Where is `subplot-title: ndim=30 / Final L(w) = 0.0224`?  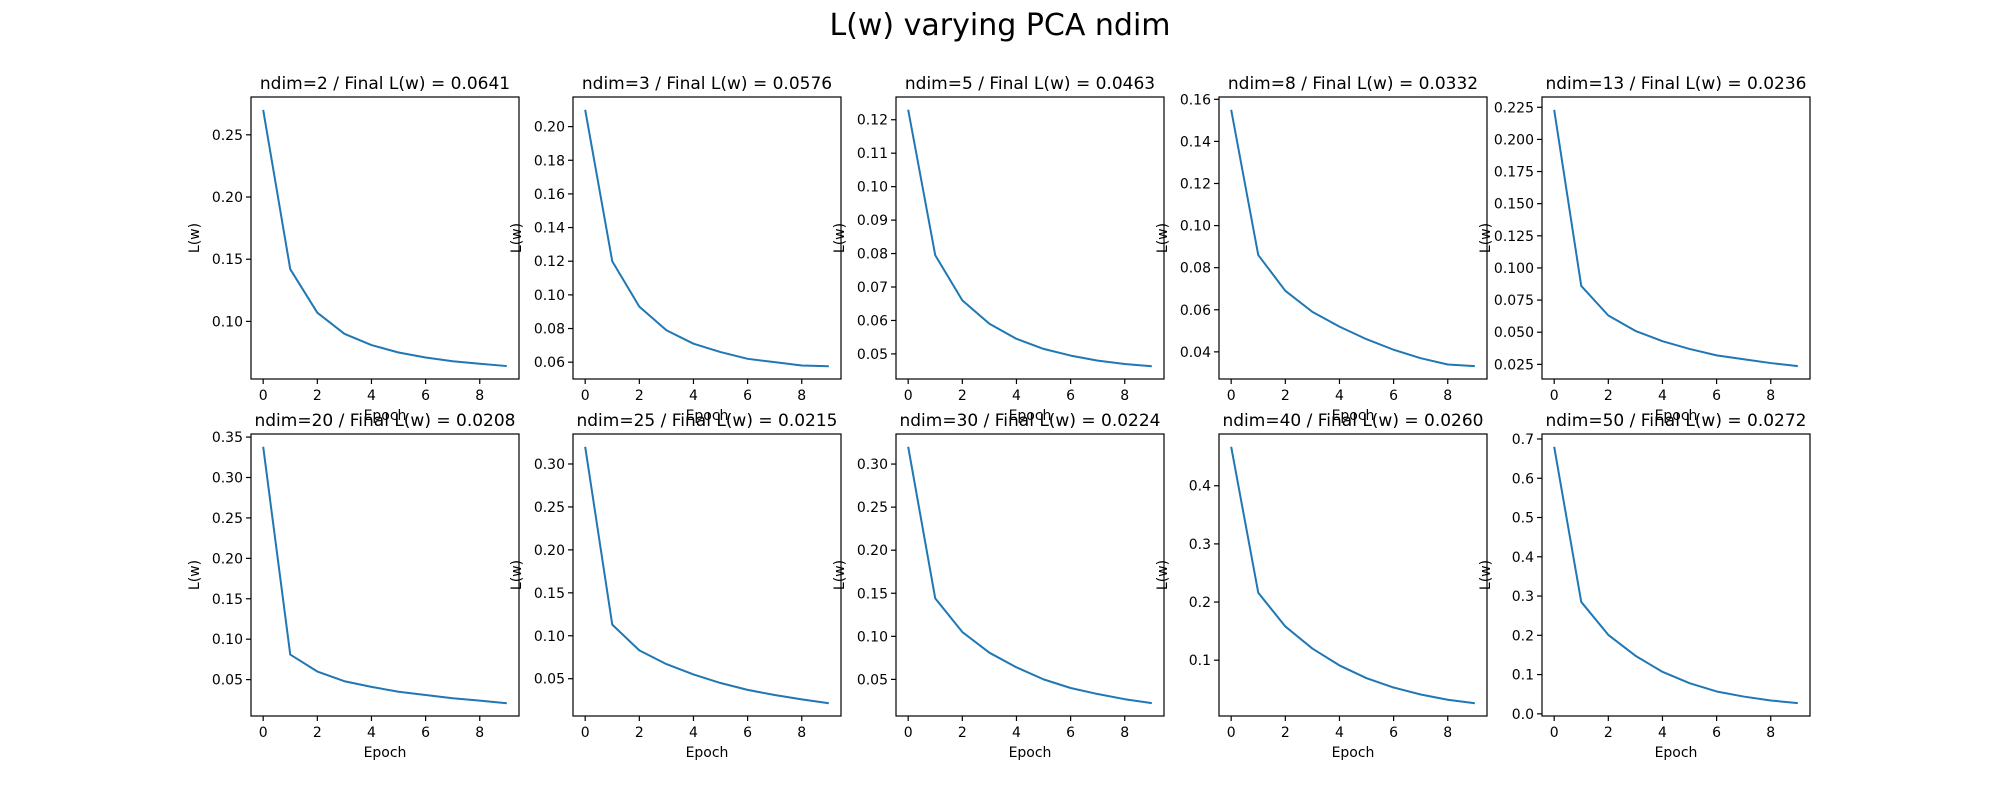
subplot-title: ndim=30 / Final L(w) = 0.0224 is located at coordinates (1029, 421).